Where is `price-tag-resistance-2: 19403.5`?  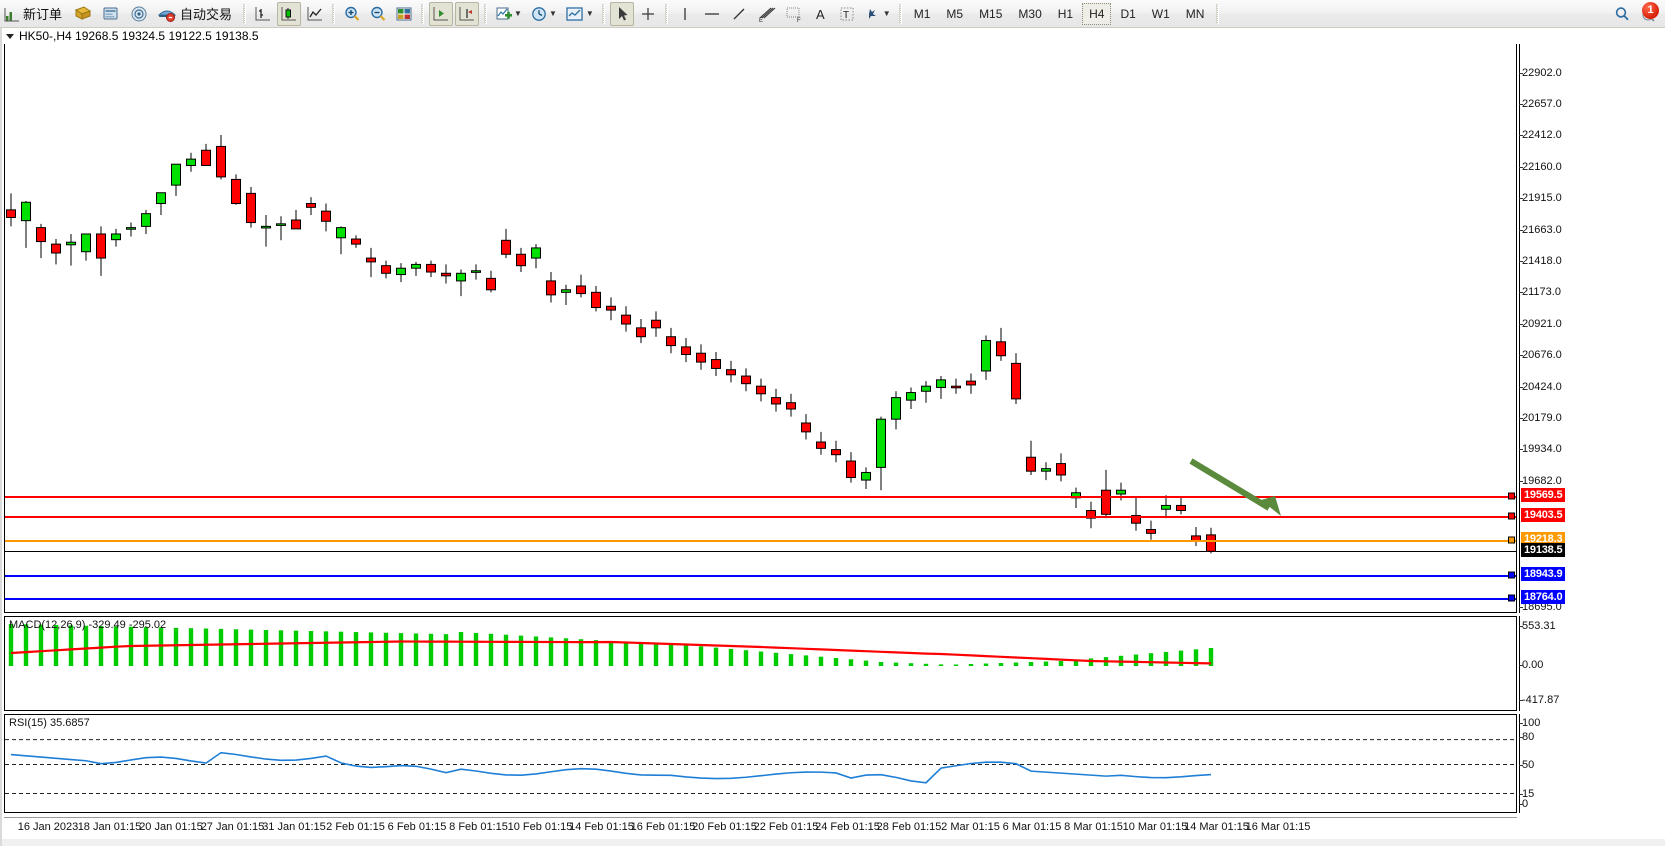
price-tag-resistance-2: 19403.5 is located at coordinates (1543, 515).